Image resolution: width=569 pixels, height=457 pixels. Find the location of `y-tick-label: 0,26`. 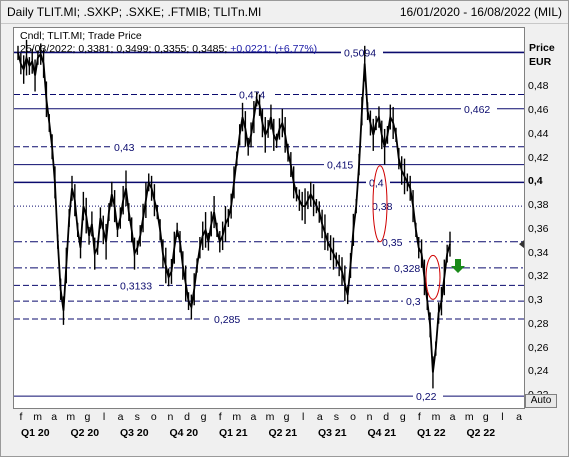

y-tick-label: 0,26 is located at coordinates (538, 347).